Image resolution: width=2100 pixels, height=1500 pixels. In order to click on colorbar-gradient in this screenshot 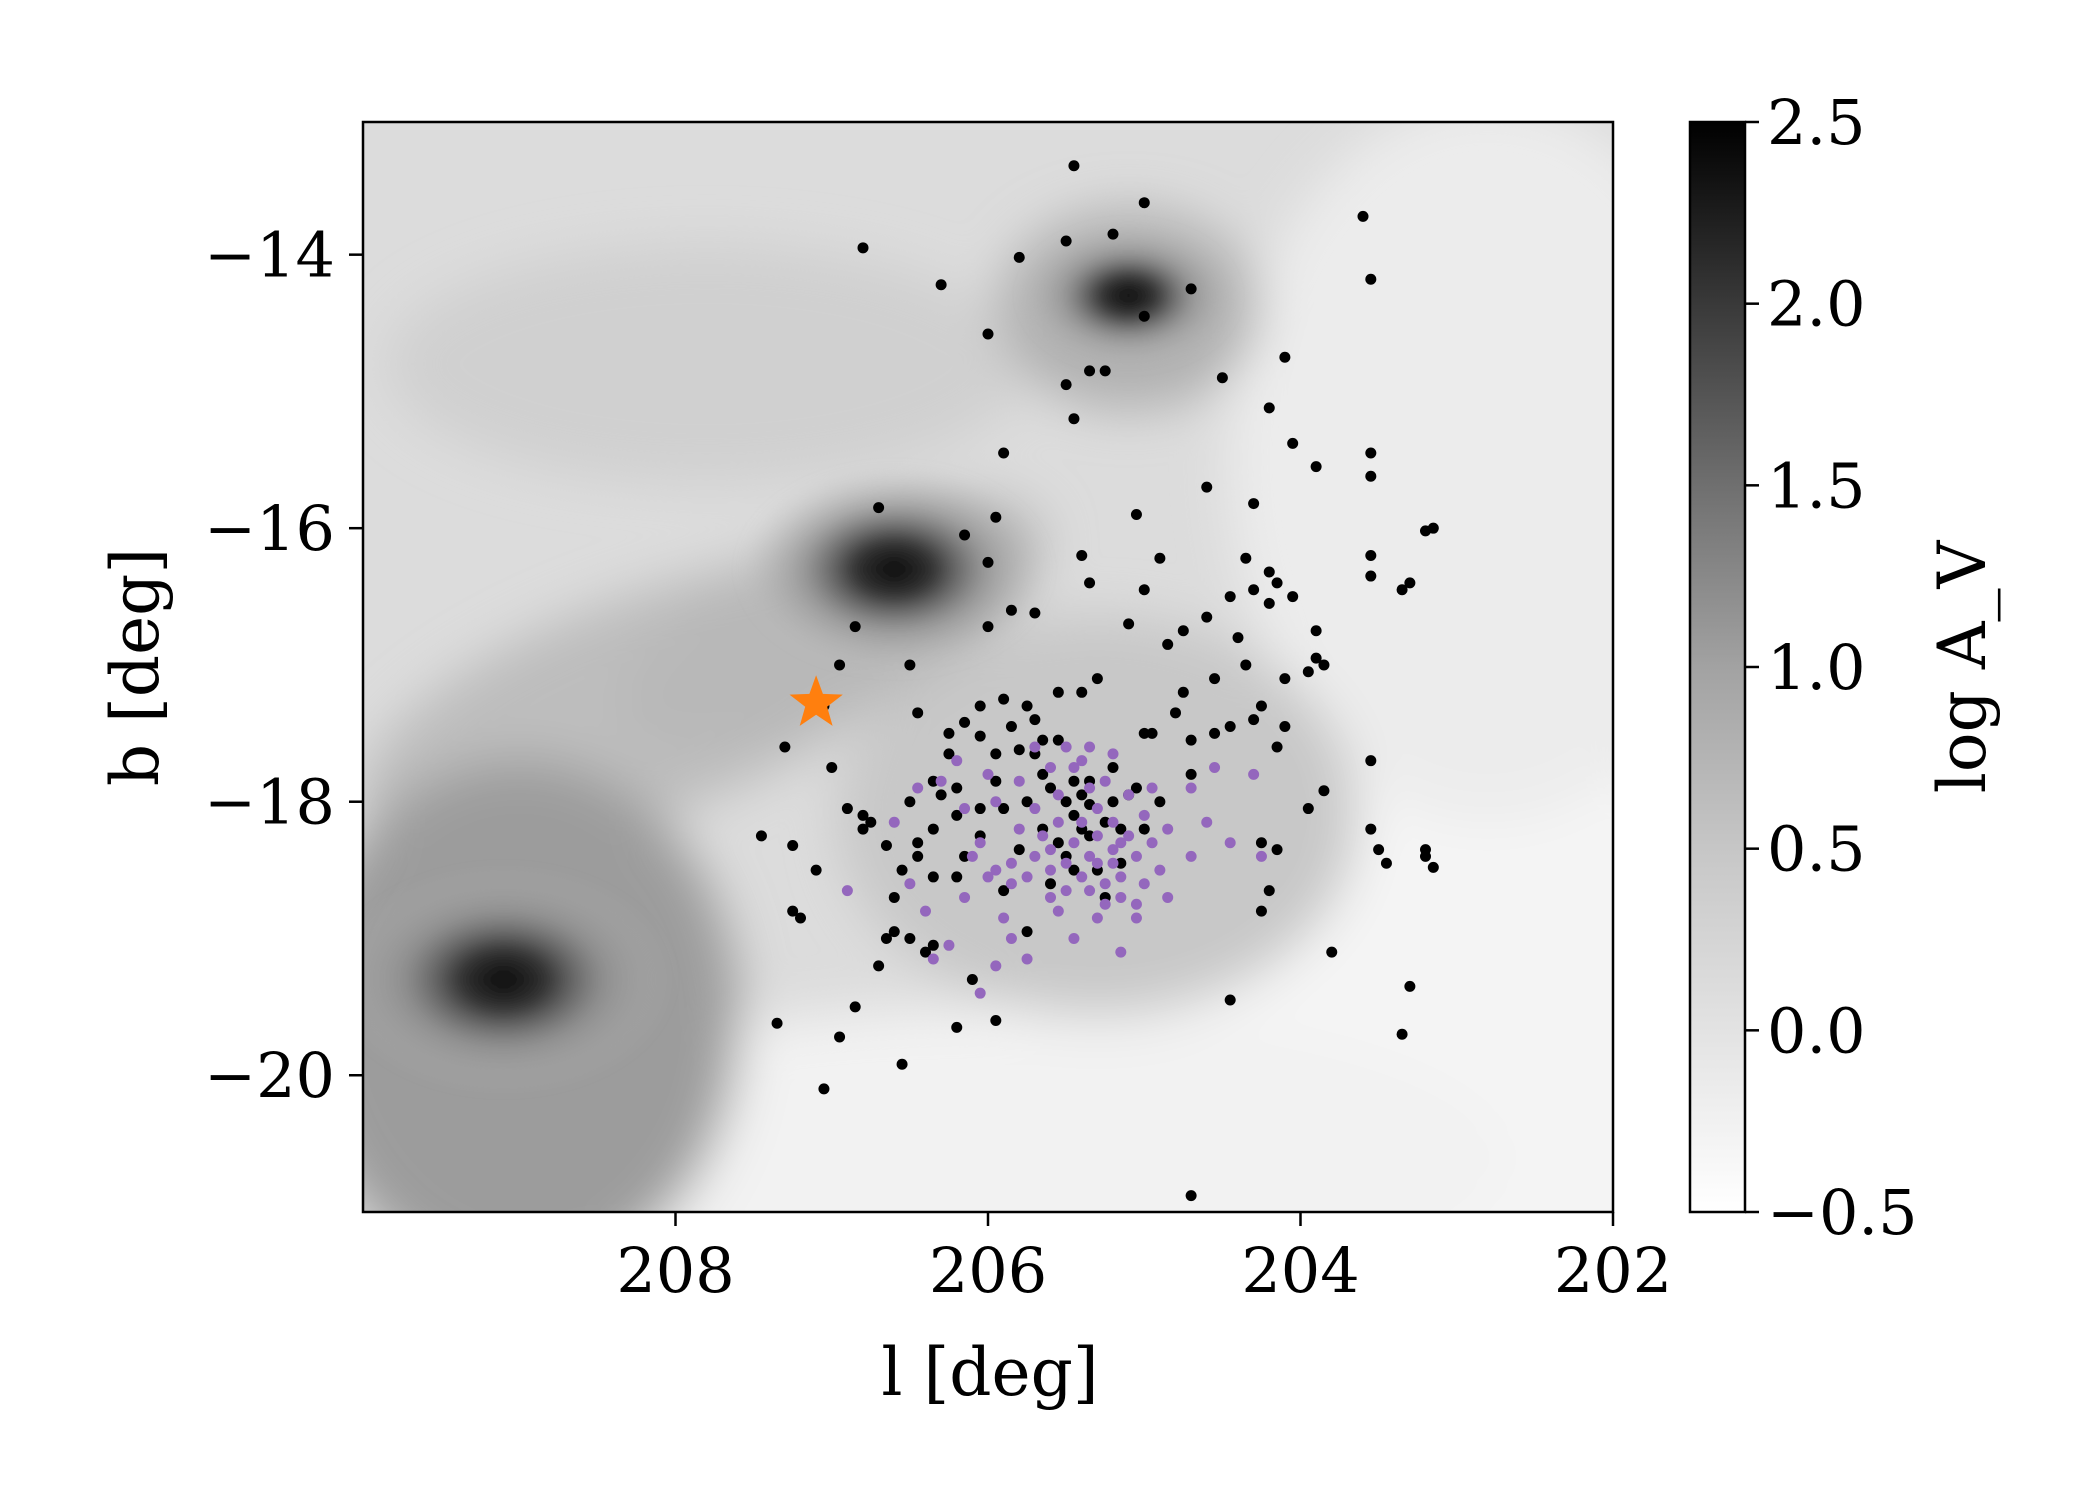, I will do `click(1717, 667)`.